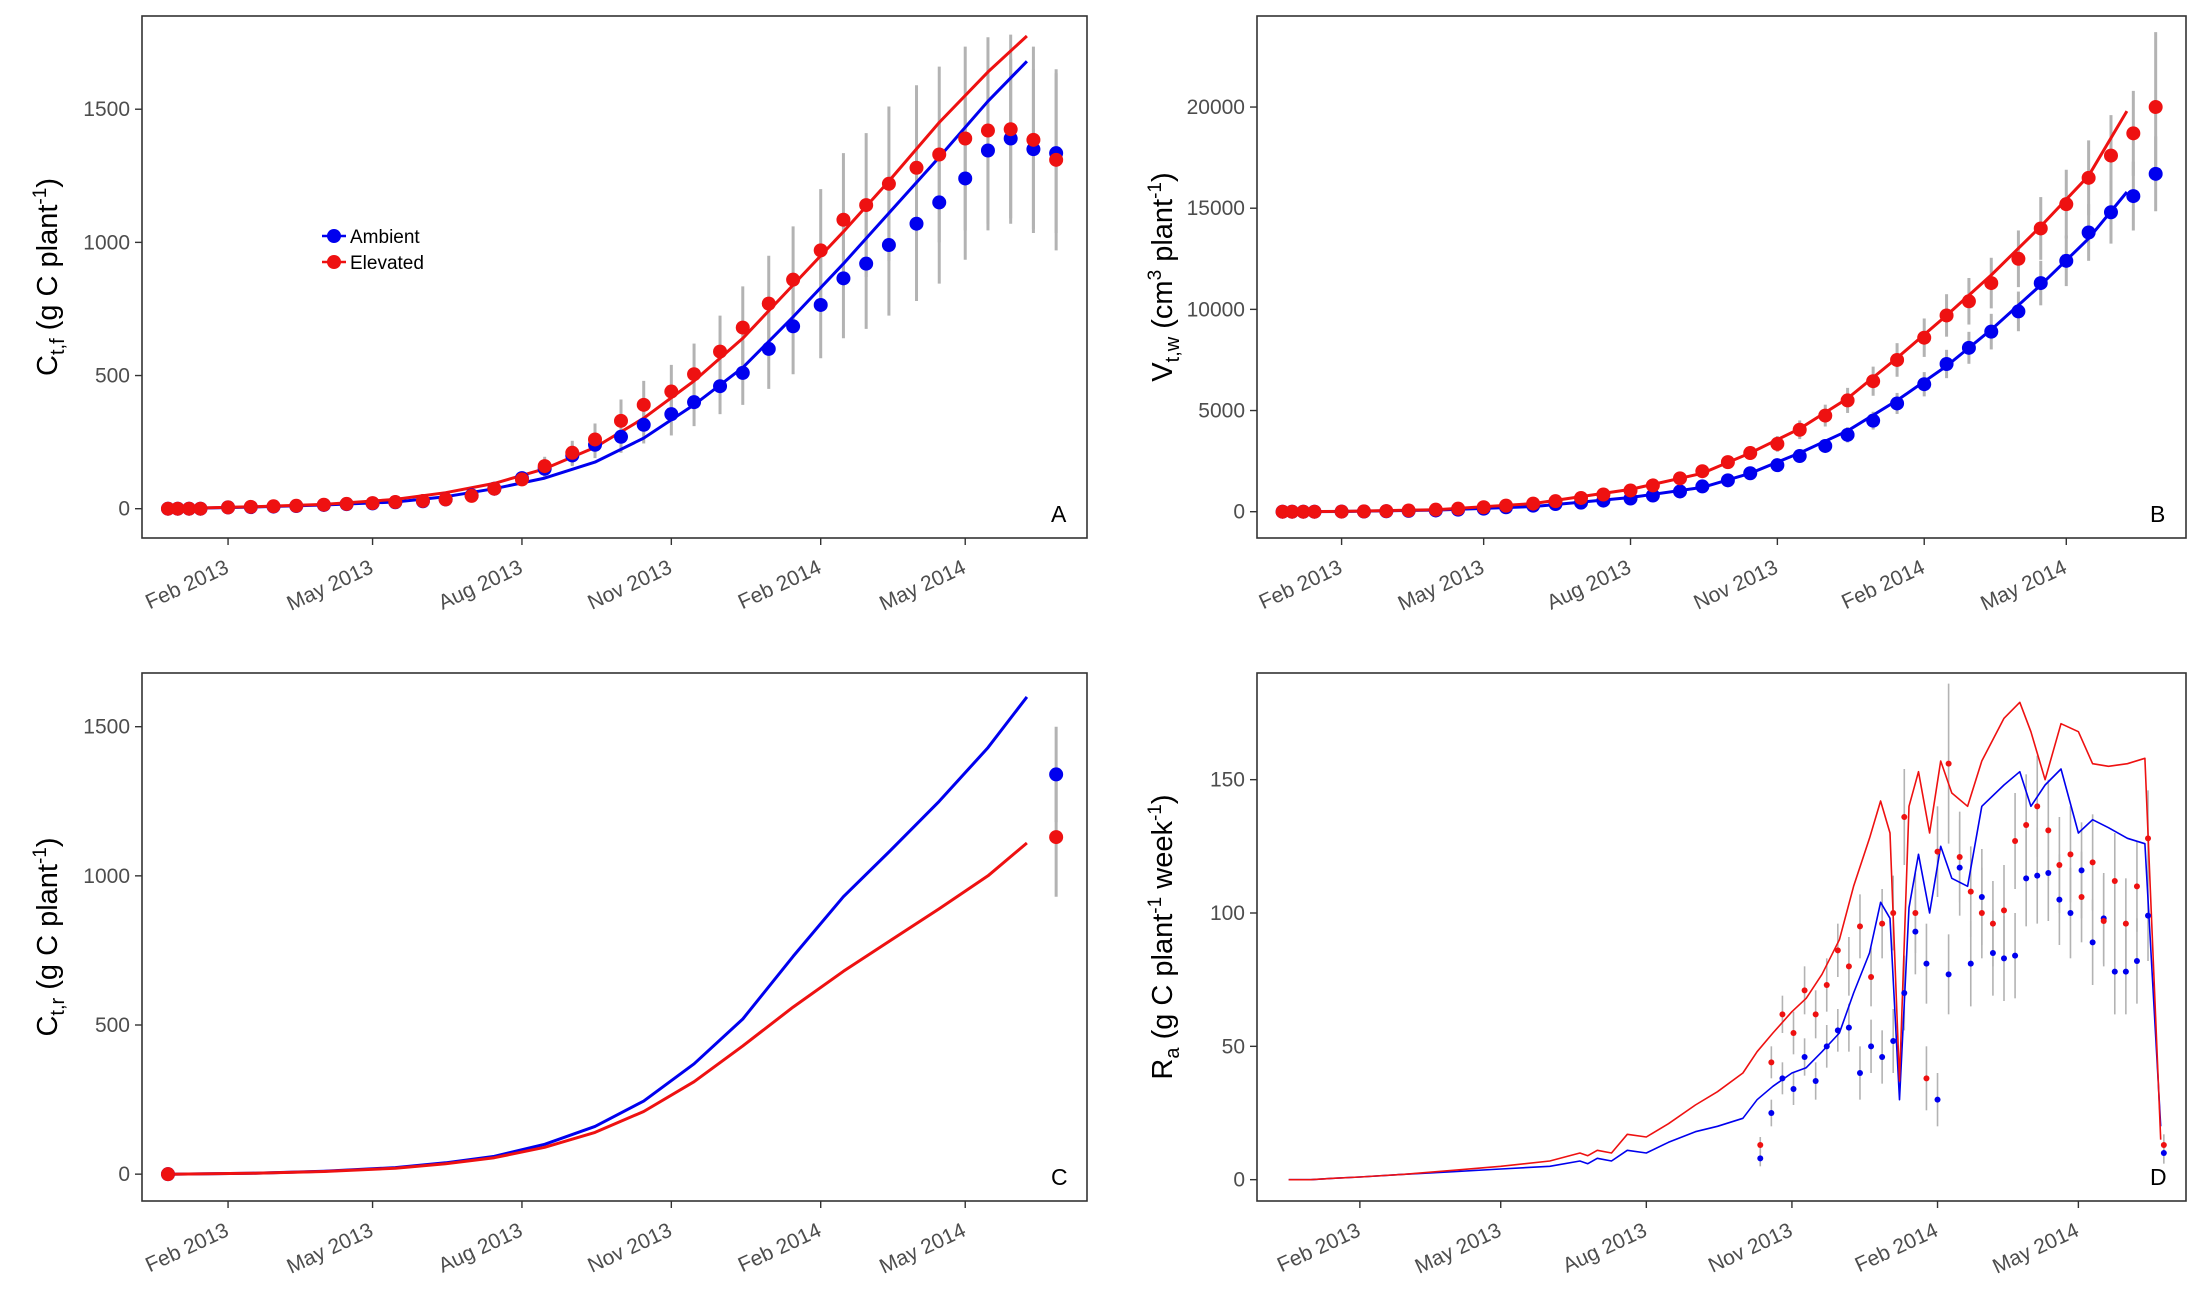  What do you see at coordinates (1216, 208) in the screenshot?
I see `y-tick-label: 15000` at bounding box center [1216, 208].